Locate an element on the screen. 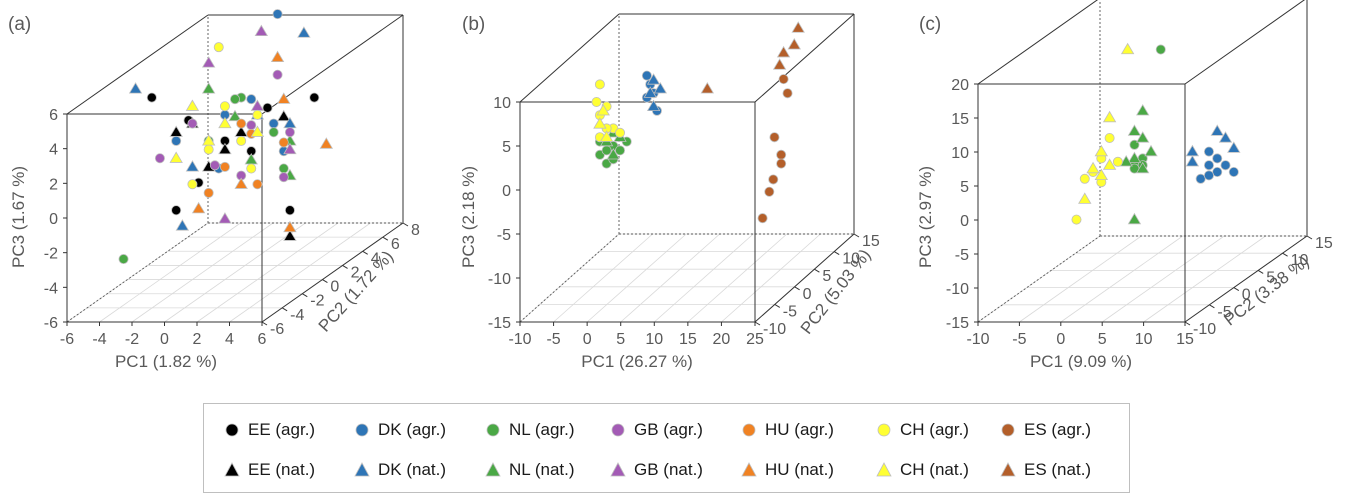 This screenshot has height=496, width=1359. z-tick-label: 5 is located at coordinates (964, 187).